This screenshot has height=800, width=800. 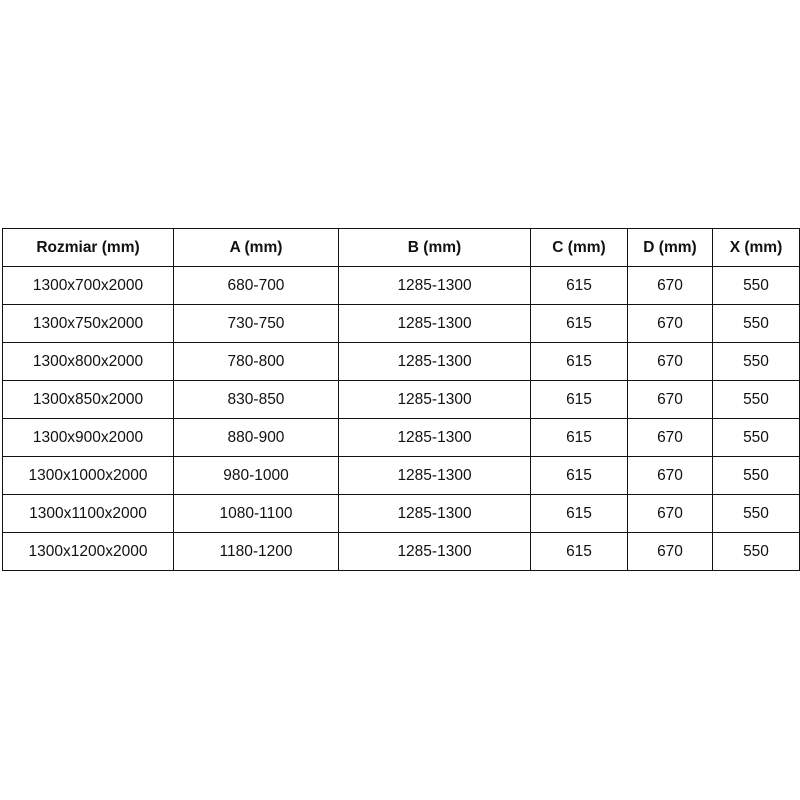 What do you see at coordinates (256, 513) in the screenshot?
I see `cell-a: 1080-1100` at bounding box center [256, 513].